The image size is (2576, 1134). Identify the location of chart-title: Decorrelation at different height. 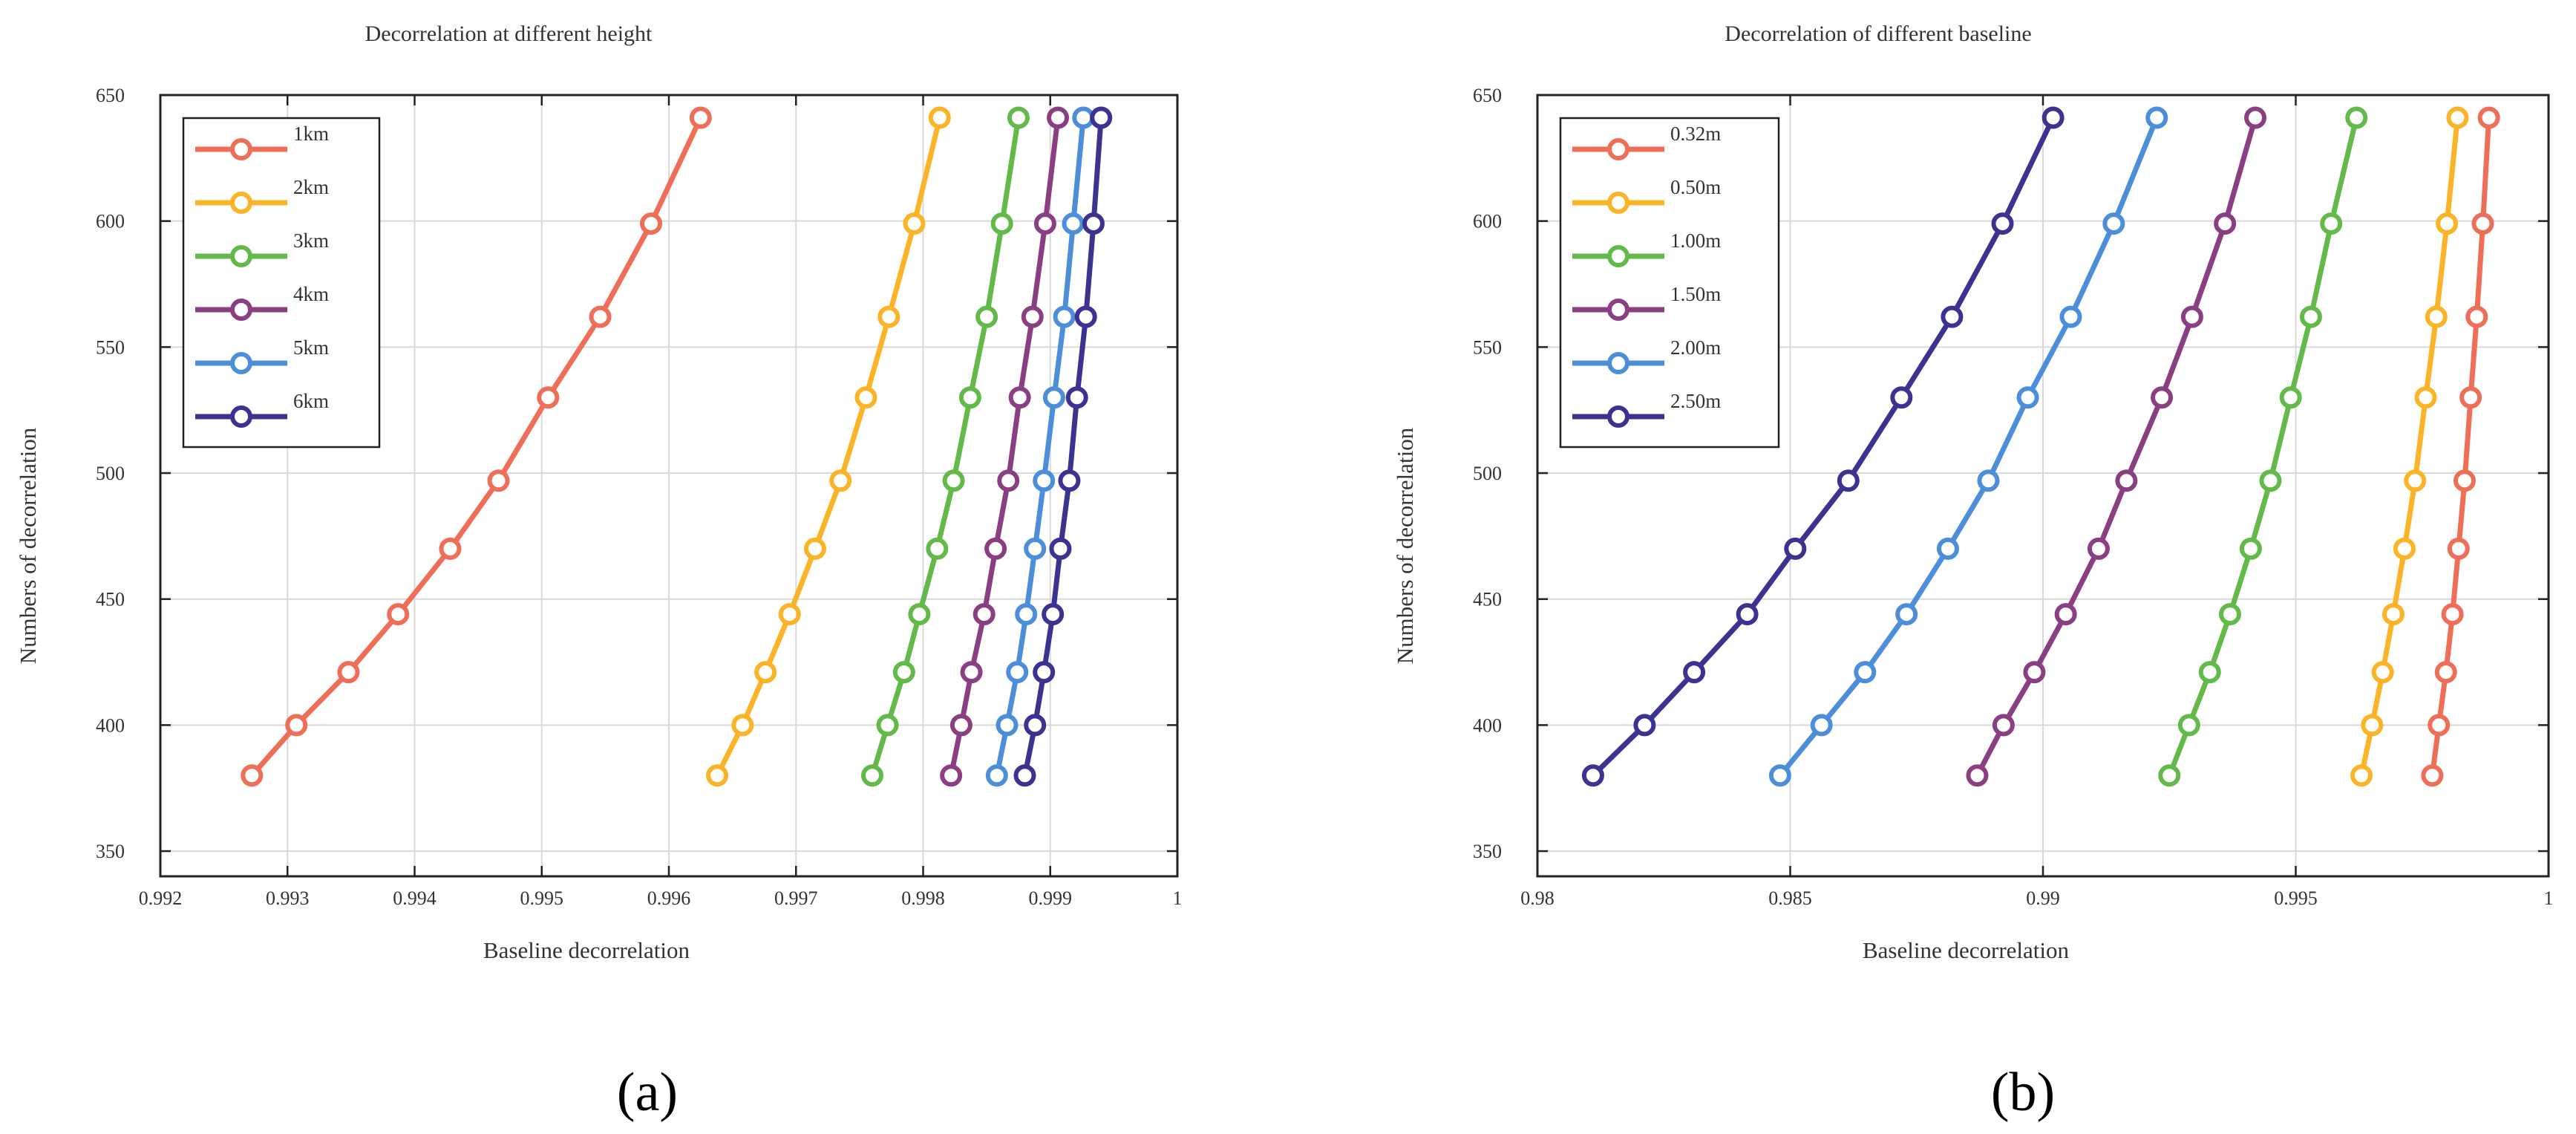
(509, 34).